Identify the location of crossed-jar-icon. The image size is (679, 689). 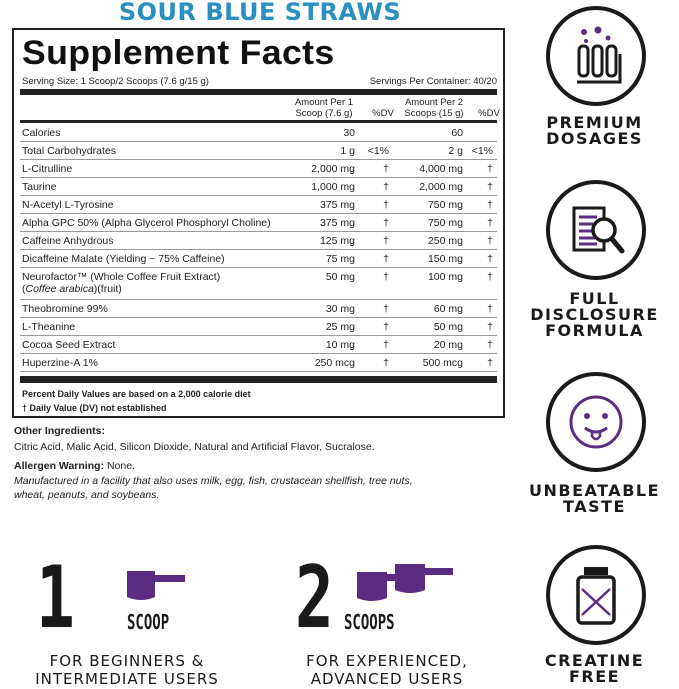
(596, 595).